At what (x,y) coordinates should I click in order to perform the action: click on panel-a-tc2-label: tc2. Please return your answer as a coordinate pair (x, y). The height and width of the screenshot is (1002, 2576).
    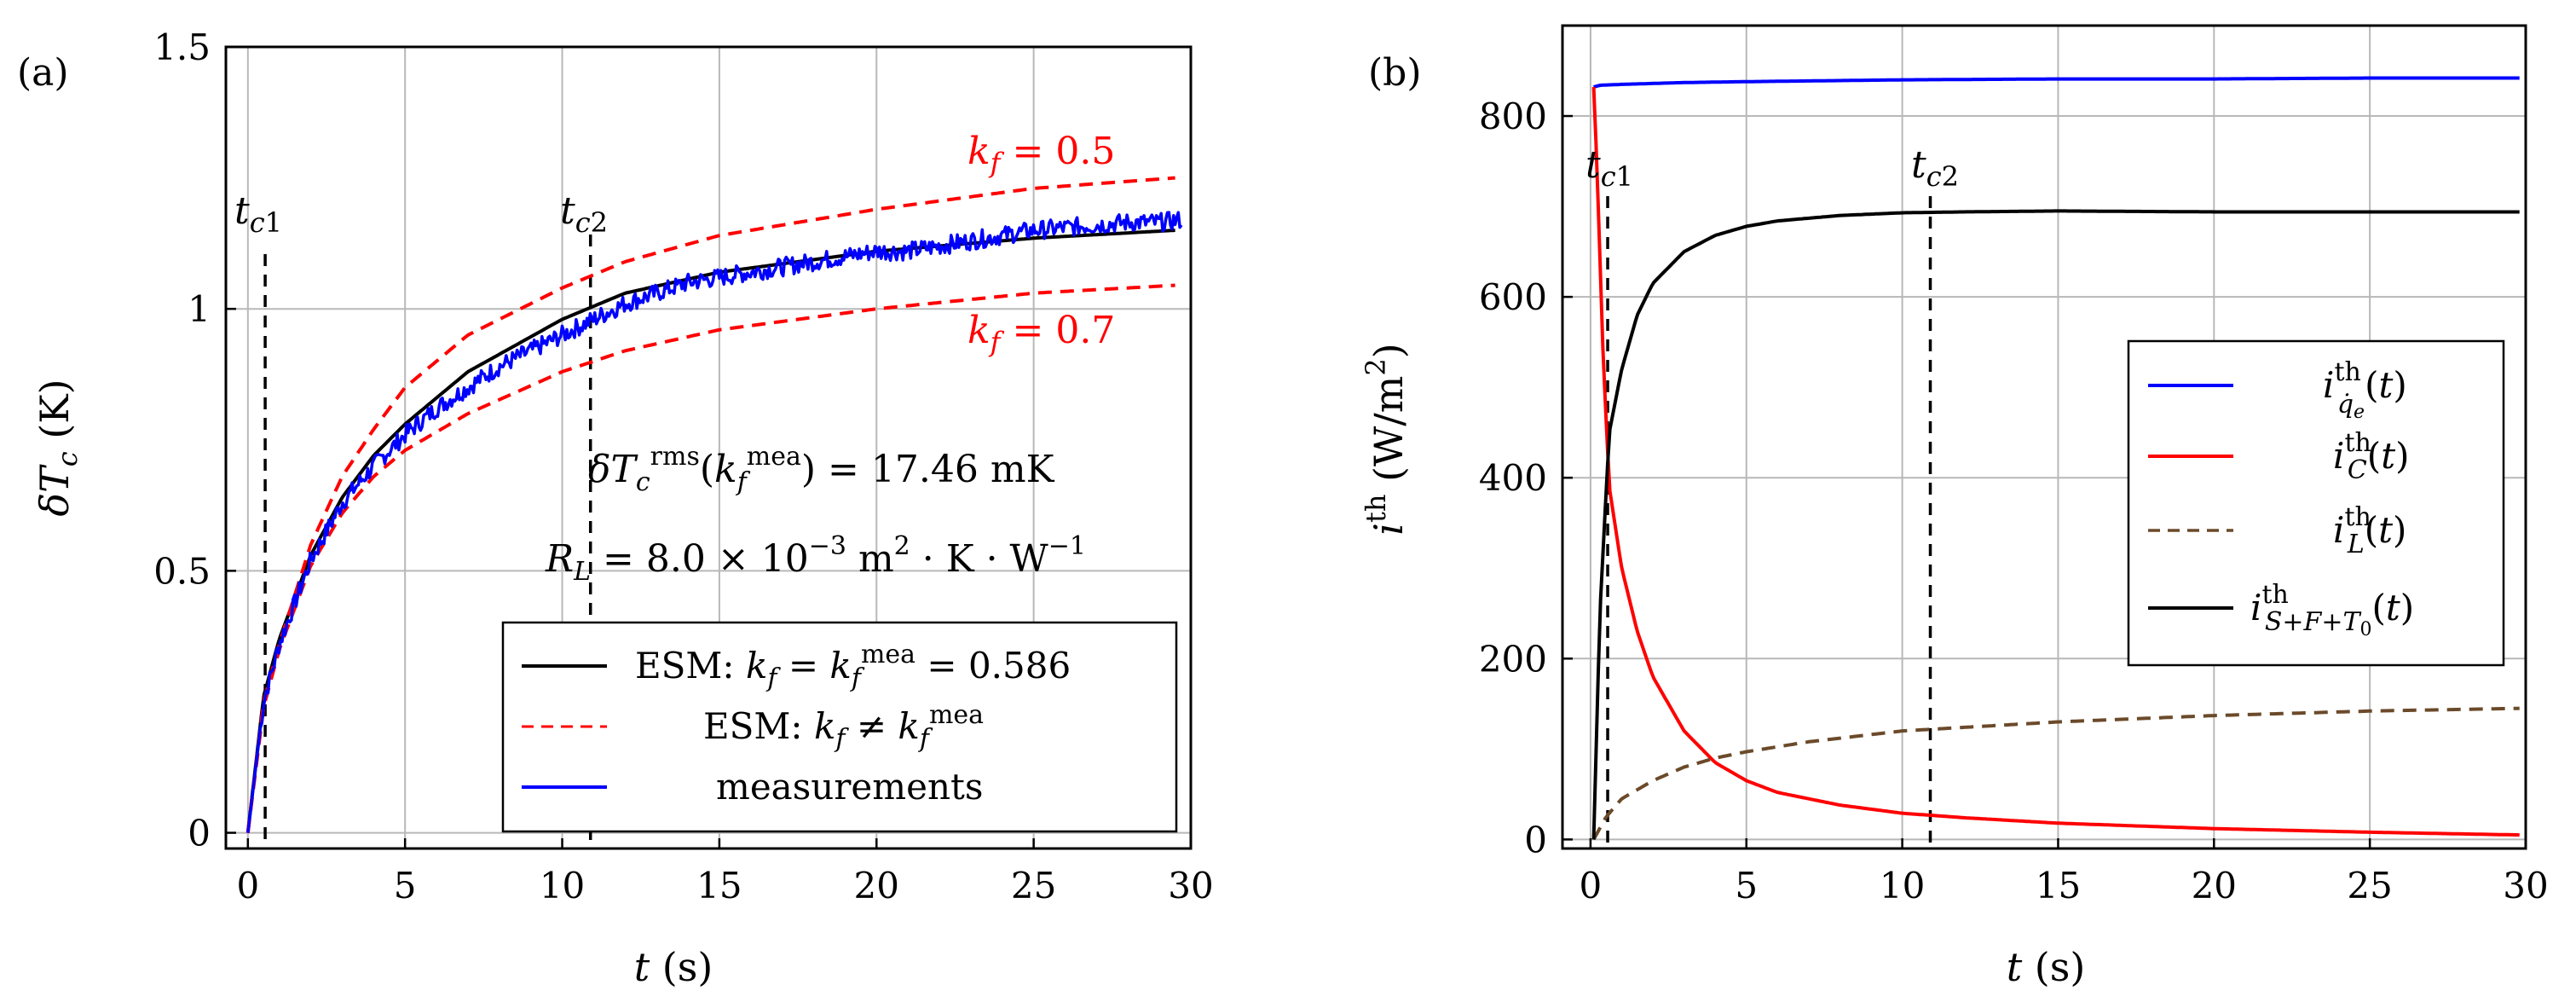
    Looking at the image, I should click on (584, 214).